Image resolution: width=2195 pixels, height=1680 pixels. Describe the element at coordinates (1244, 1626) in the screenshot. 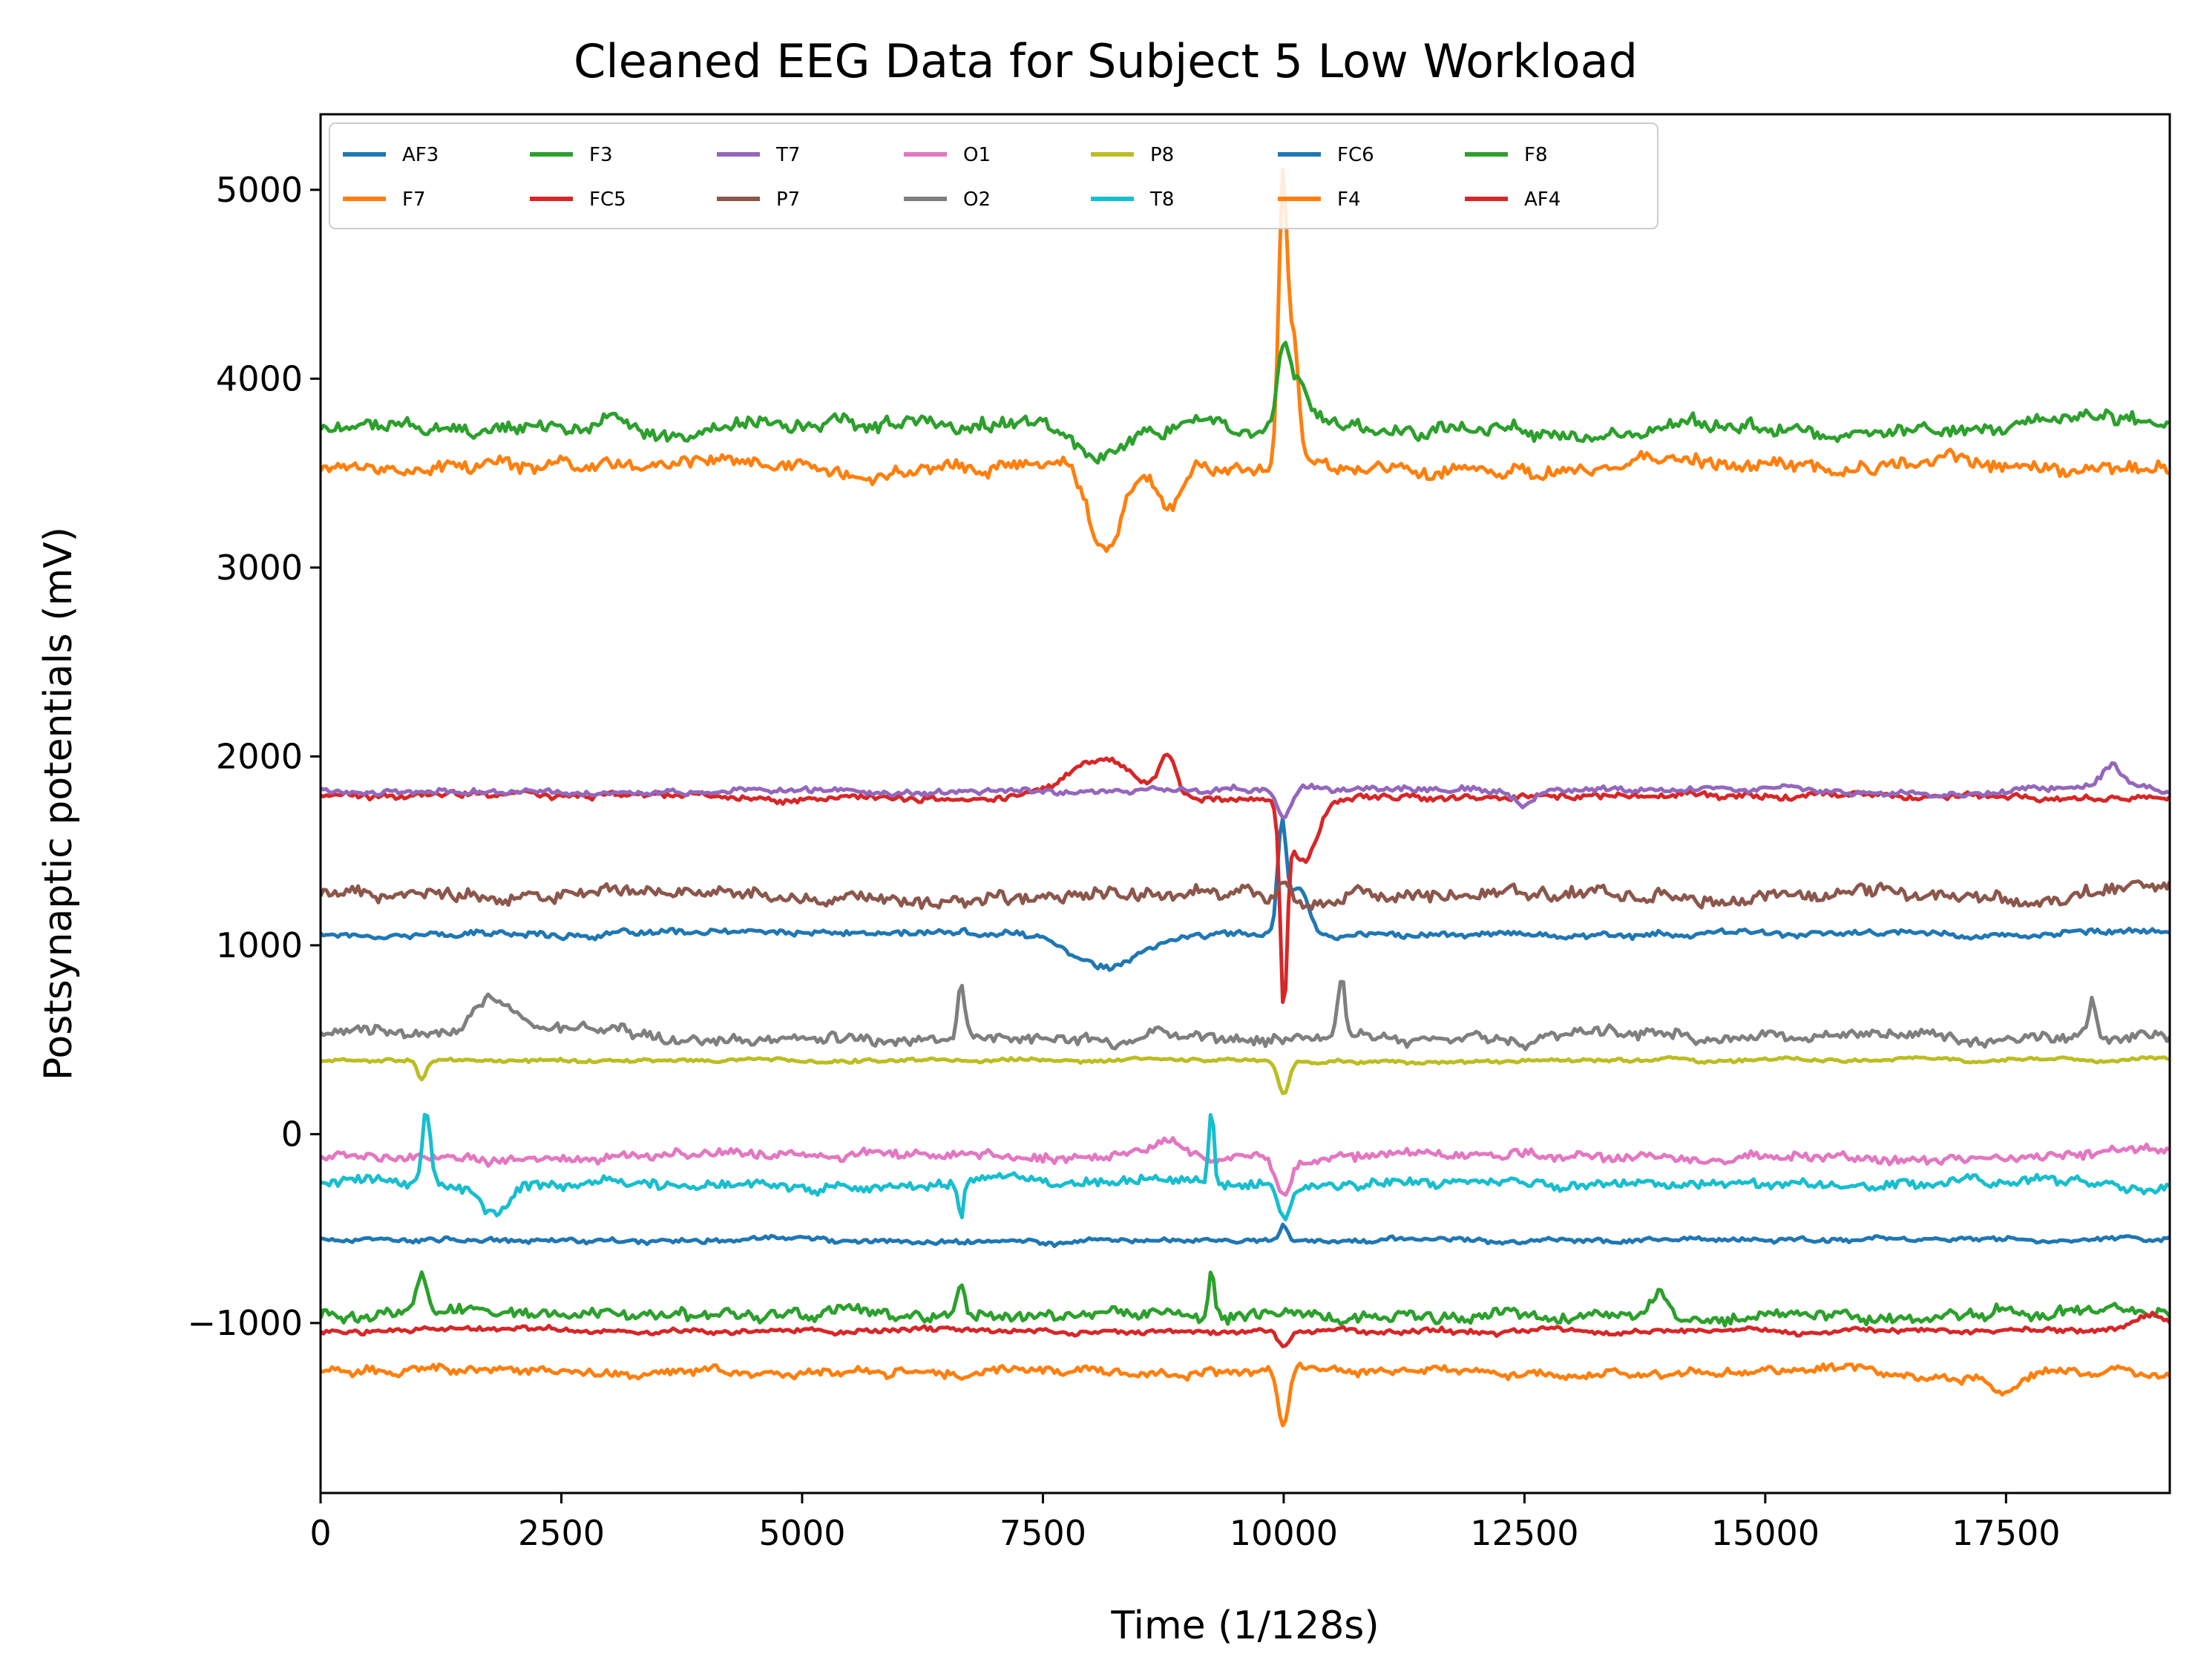

I see `x-axis-label: Time (1/128s)` at that location.